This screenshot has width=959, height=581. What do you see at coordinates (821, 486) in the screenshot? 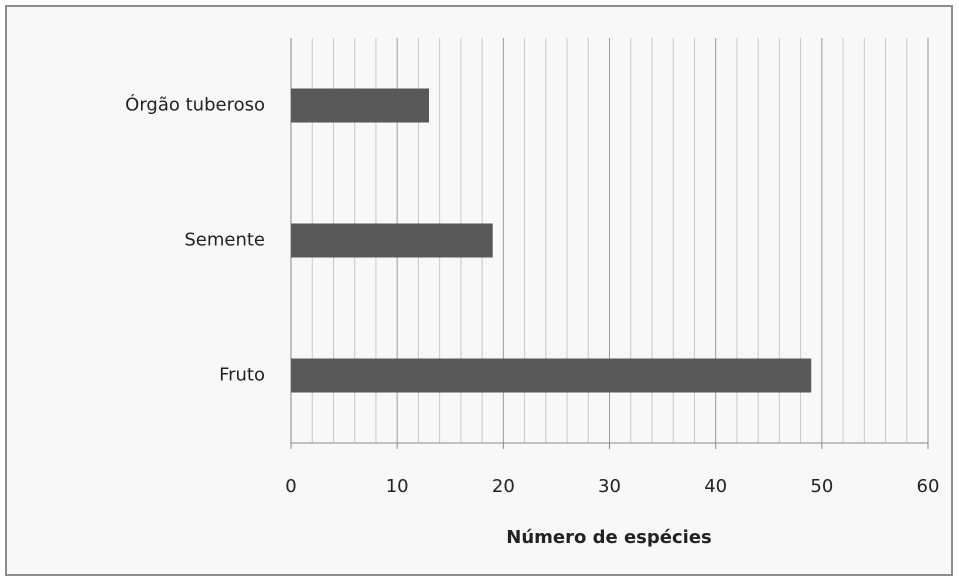
I see `x-tick-label: 50` at bounding box center [821, 486].